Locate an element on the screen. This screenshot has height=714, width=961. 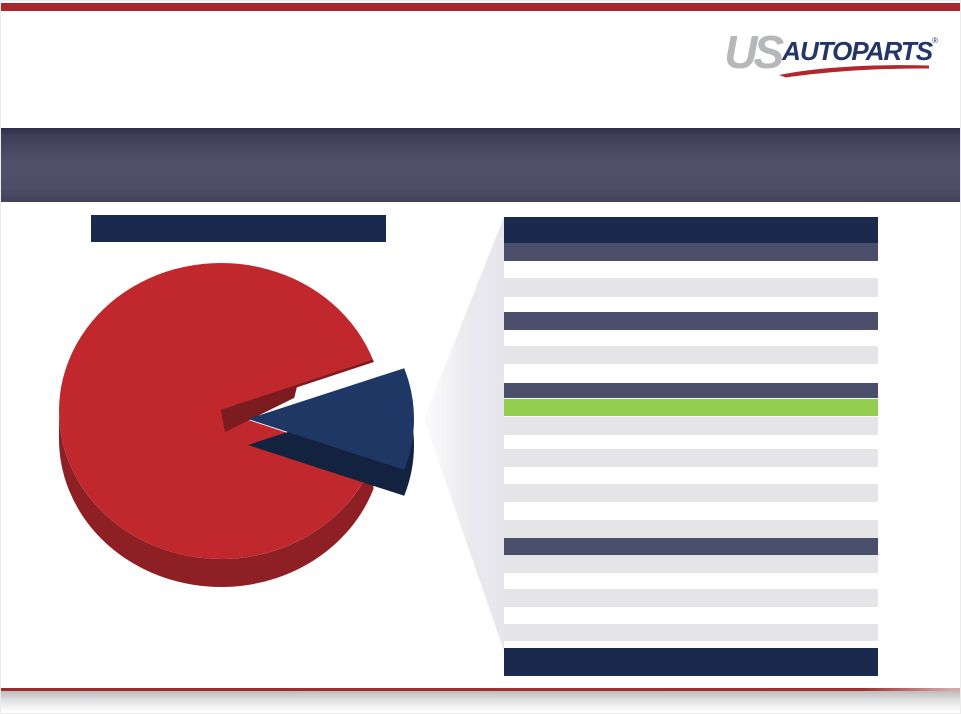
top-accent-bar is located at coordinates (480, 7).